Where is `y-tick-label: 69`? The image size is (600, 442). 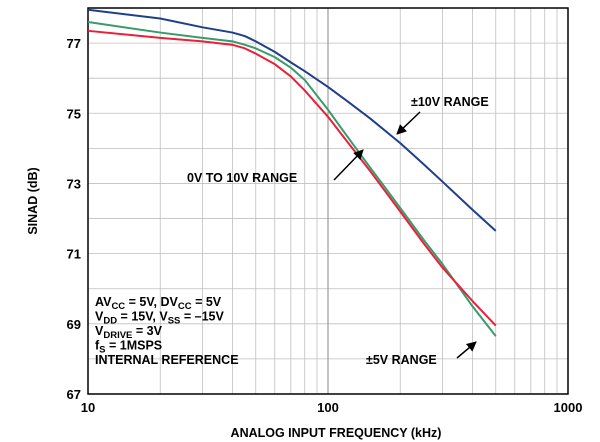 y-tick-label: 69 is located at coordinates (74, 324).